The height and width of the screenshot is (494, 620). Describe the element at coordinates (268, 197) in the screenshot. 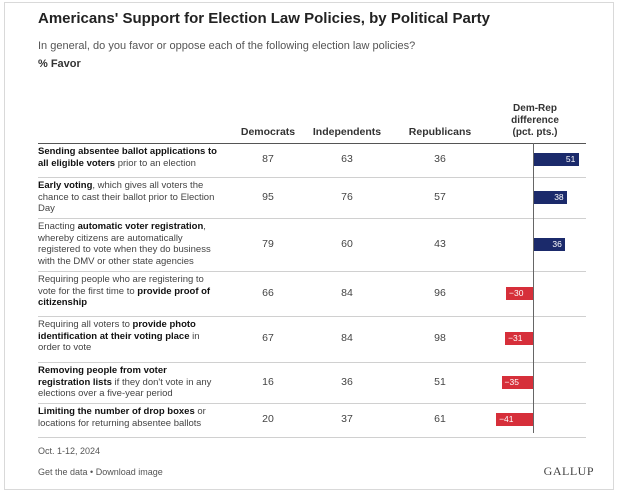

I see `value-dem: 95` at that location.